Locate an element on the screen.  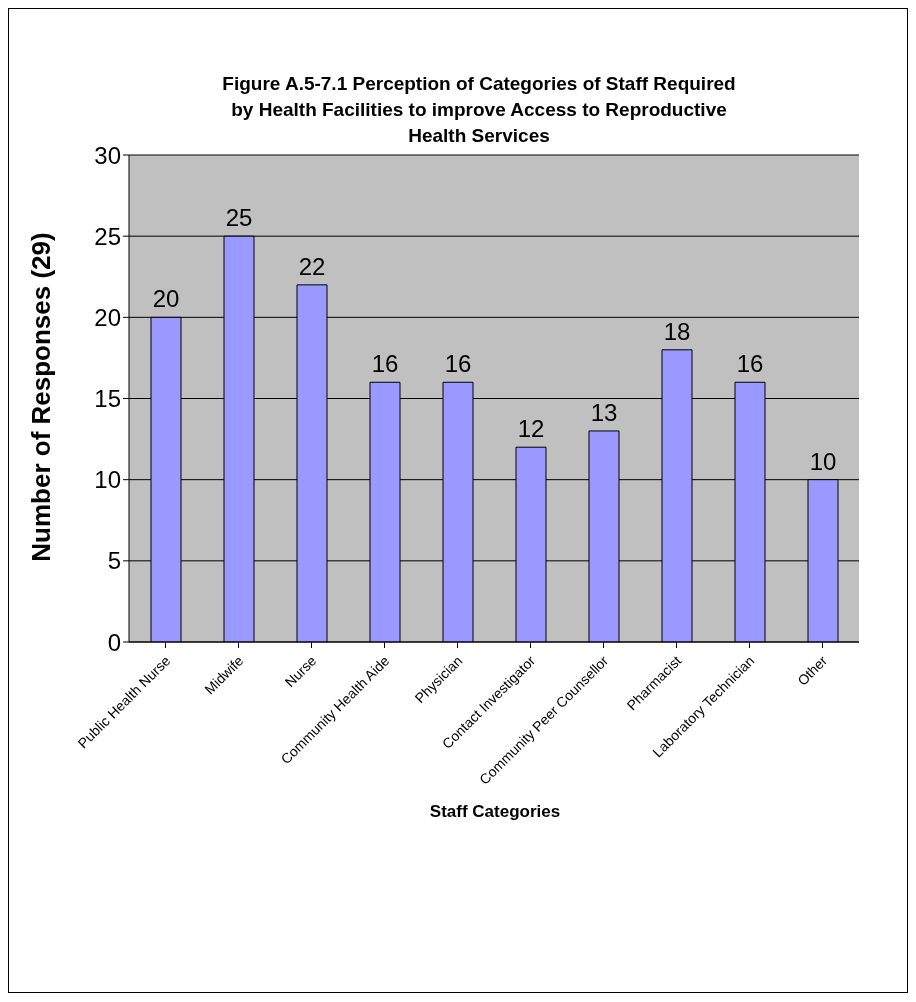
data-label: 25 is located at coordinates (239, 218).